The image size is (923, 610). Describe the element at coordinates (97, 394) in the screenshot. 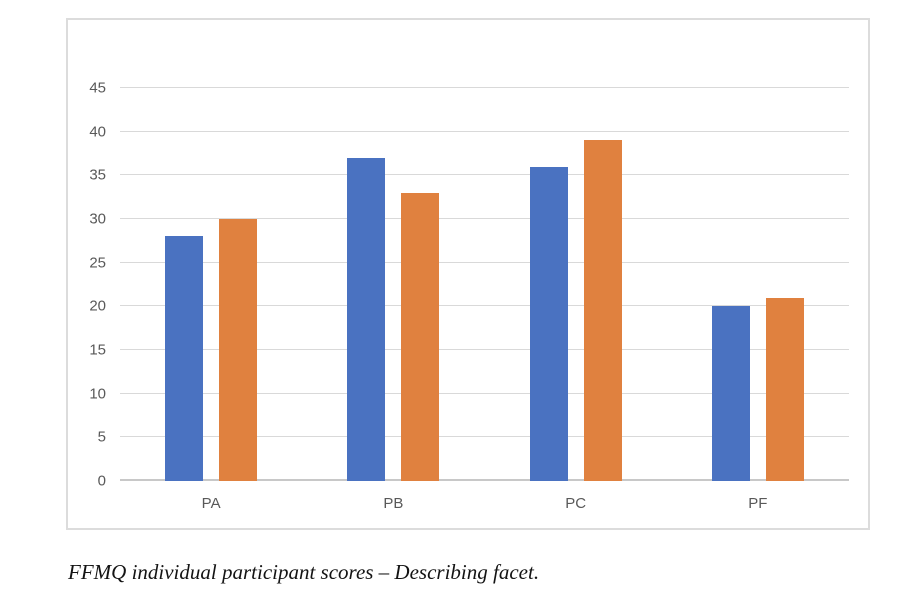

I see `y-tick-label: 10` at that location.